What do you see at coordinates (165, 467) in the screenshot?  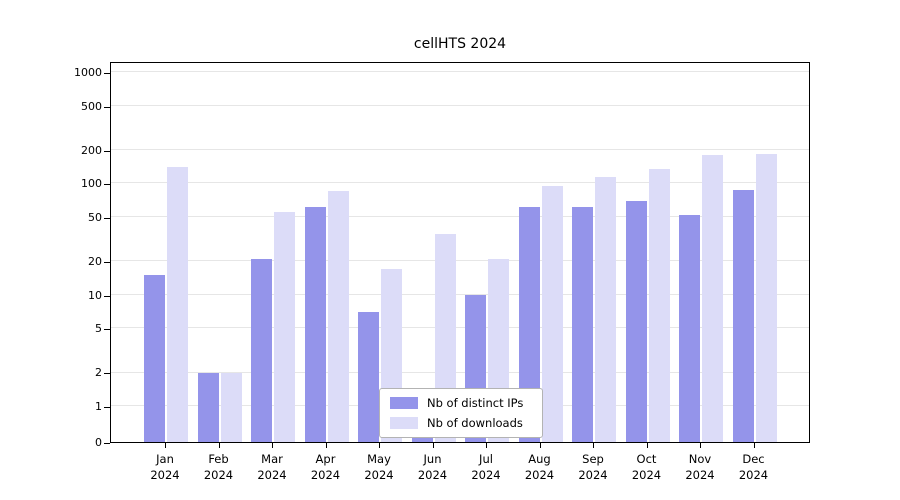 I see `x-axis-tick-label: Jan 2024` at bounding box center [165, 467].